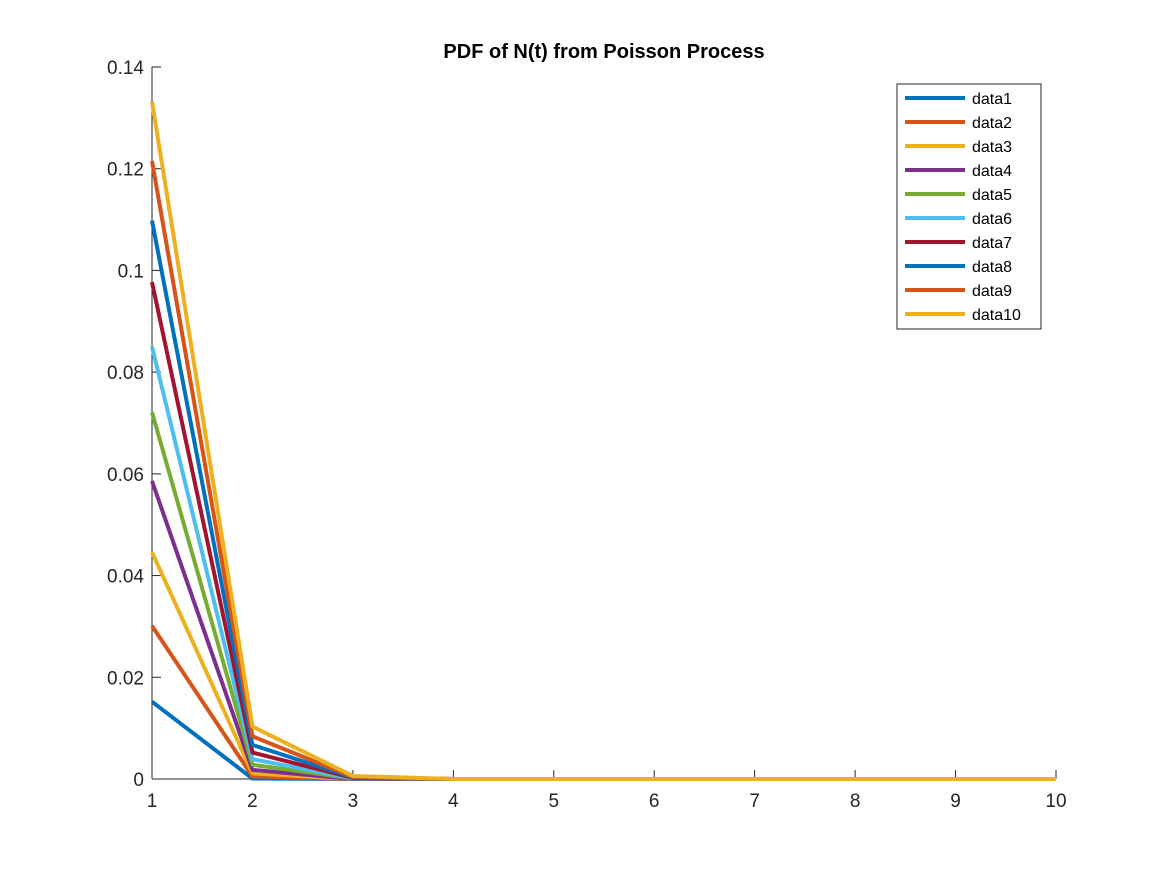 The image size is (1167, 875). Describe the element at coordinates (992, 291) in the screenshot. I see `legend-label: data9` at that location.